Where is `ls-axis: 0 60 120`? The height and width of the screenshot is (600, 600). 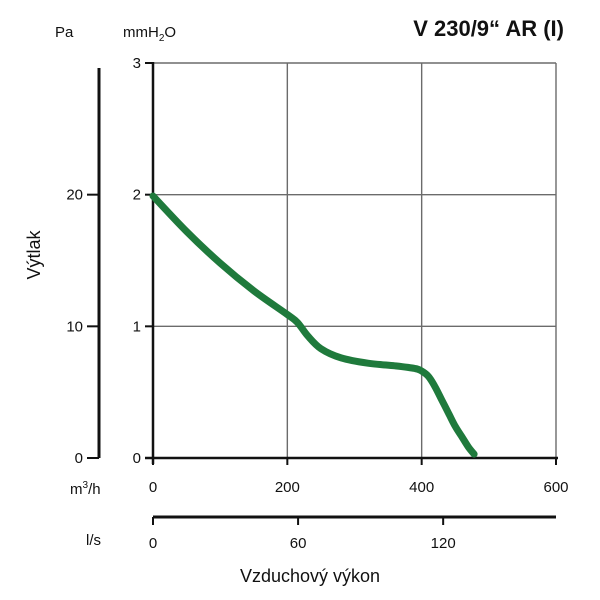
ls-axis: 0 60 120 is located at coordinates (352, 533).